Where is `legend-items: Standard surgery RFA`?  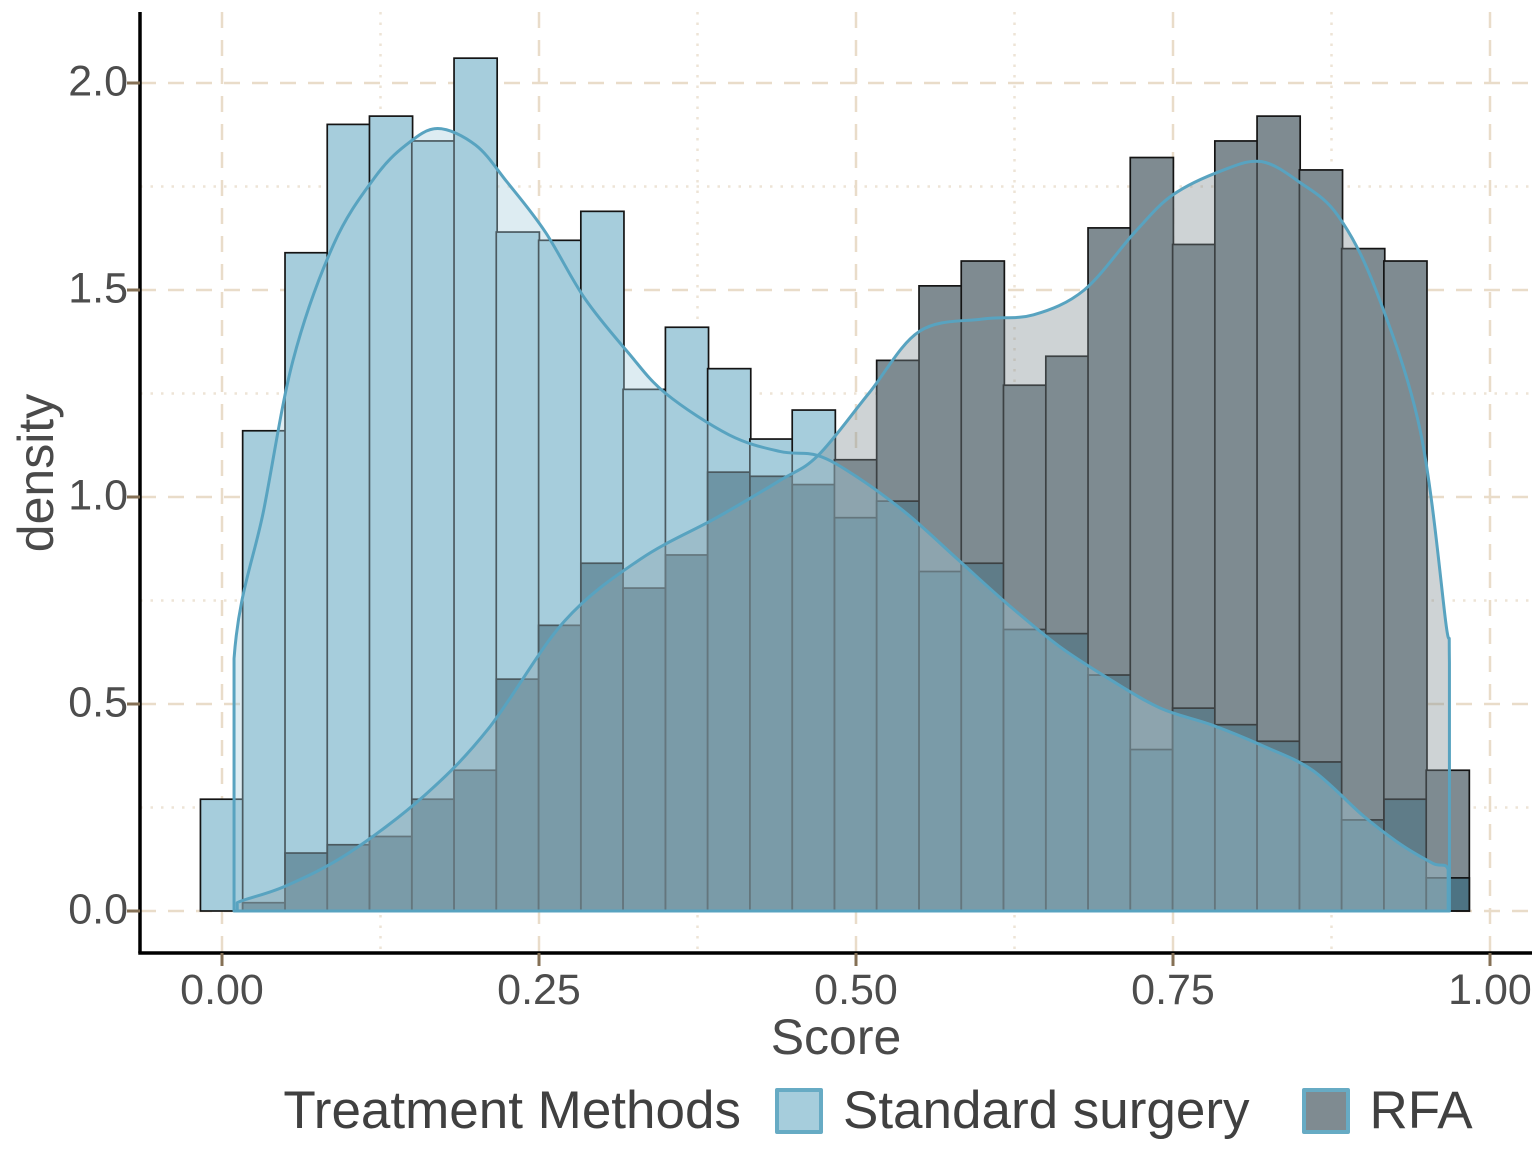 legend-items: Standard surgery RFA is located at coordinates (1123, 1110).